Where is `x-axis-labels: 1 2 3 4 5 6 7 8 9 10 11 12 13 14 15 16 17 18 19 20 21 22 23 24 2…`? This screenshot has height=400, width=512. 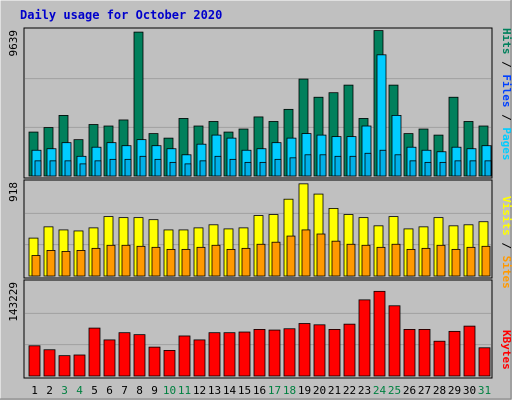 x-axis-labels: 1 2 3 4 5 6 7 8 9 10 11 12 13 14 15 16 17 18 19 20 21 22 23 24 2… is located at coordinates (261, 390).